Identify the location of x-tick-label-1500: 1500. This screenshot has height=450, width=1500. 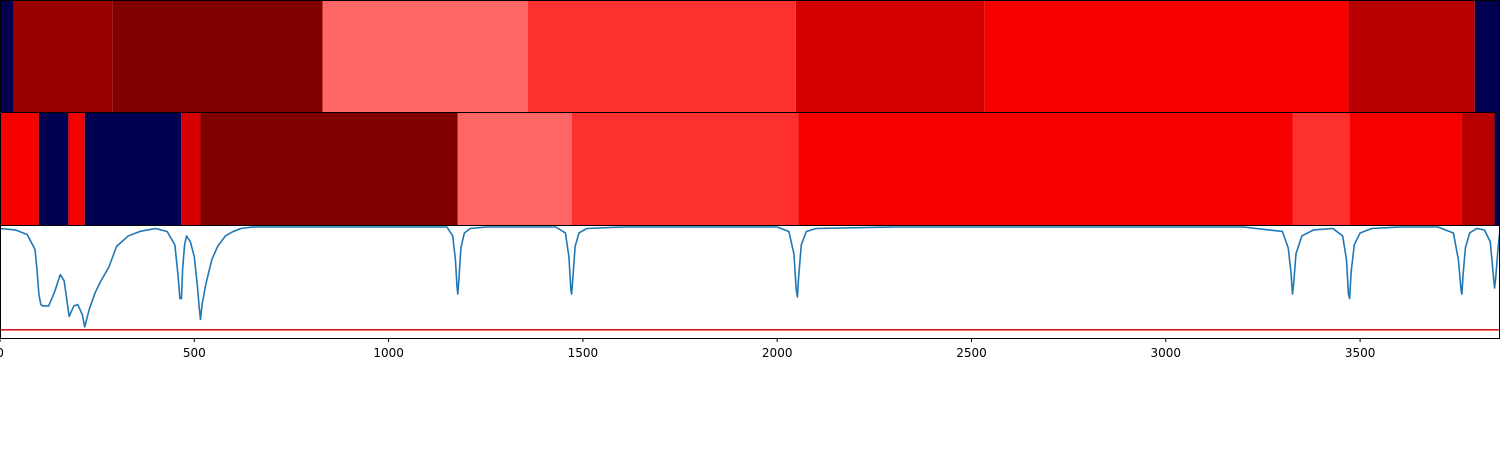
(583, 353).